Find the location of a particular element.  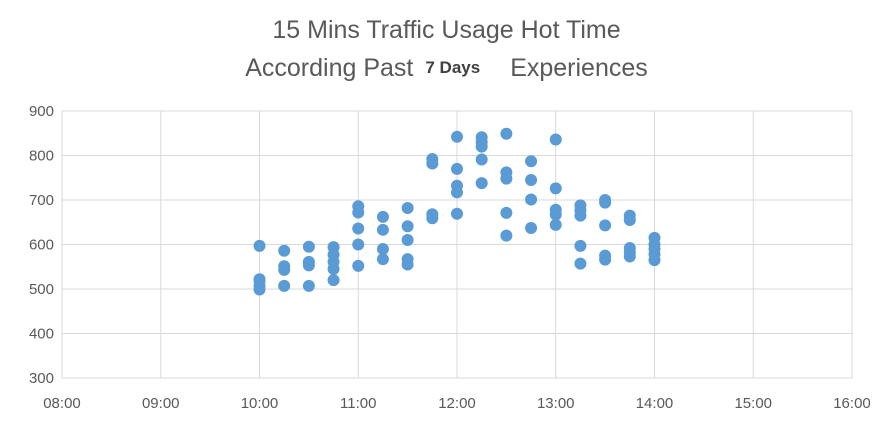

y-tick-label: 400 is located at coordinates (41, 334).